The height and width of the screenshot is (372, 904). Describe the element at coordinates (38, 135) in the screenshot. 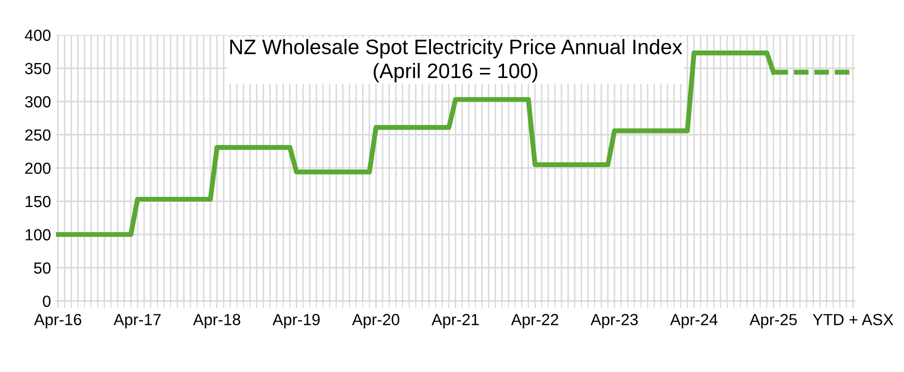

I see `y-tick-label: 250` at that location.